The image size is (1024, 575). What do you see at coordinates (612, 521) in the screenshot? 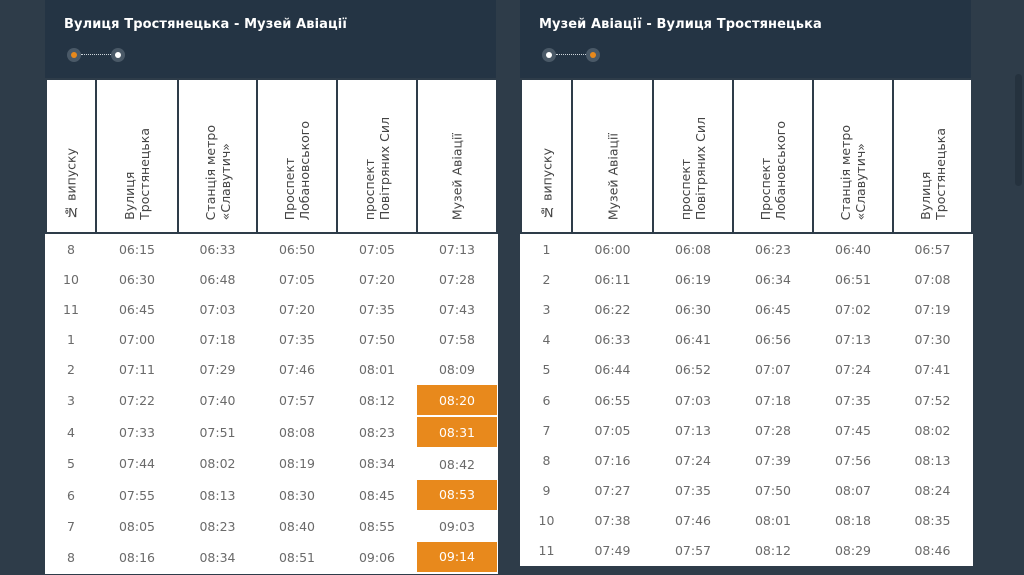
I see `time-cell: 07:38` at bounding box center [612, 521].